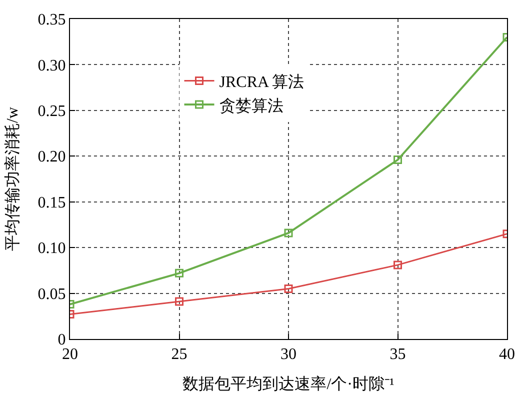 This screenshot has height=401, width=527. Describe the element at coordinates (398, 355) in the screenshot. I see `x-tick-label: 35` at that location.